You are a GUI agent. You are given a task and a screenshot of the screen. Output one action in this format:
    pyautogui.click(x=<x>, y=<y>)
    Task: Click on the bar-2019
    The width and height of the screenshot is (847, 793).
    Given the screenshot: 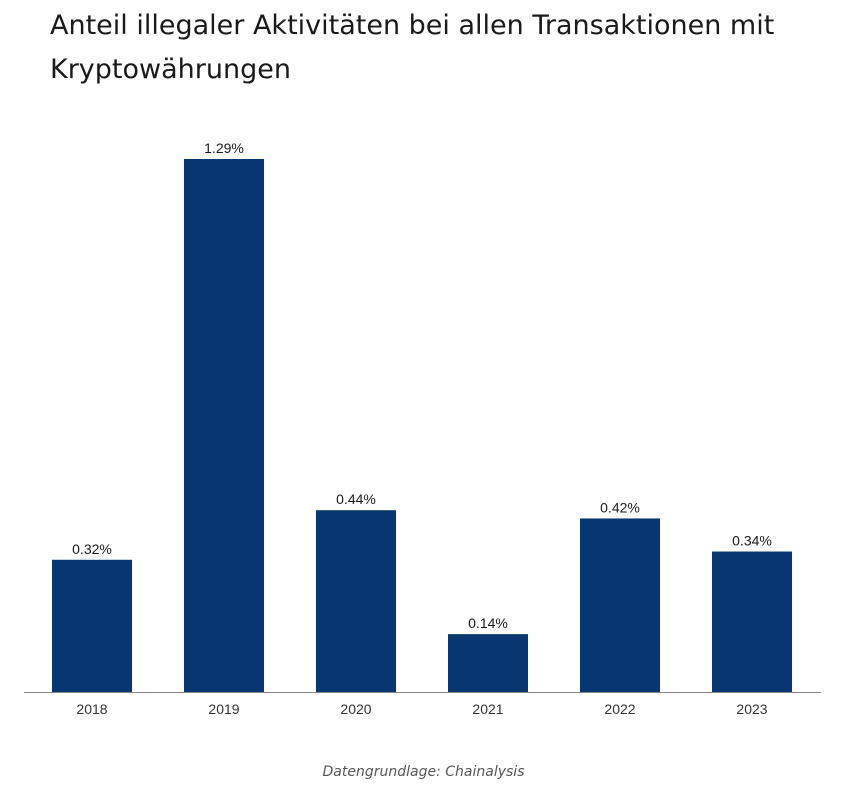 What is the action you would take?
    pyautogui.click(x=224, y=425)
    